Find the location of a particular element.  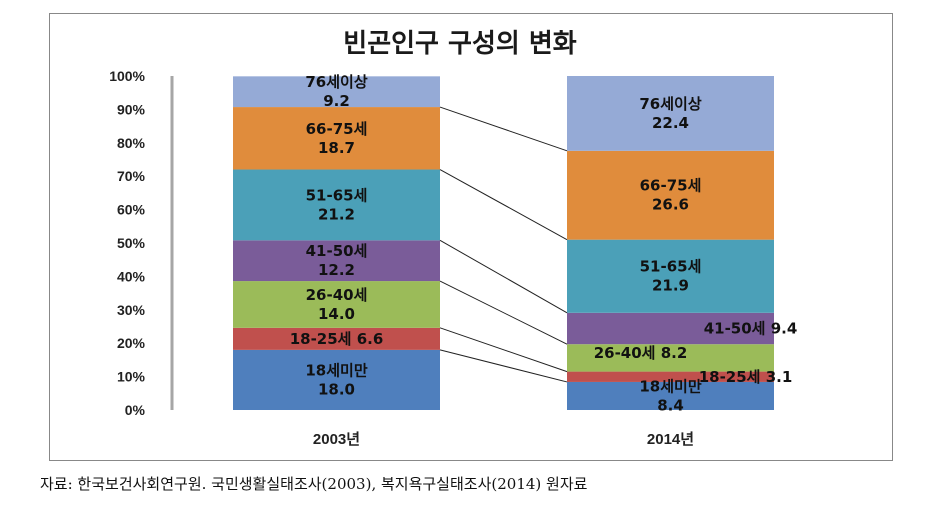

y-tick-label: 10% is located at coordinates (131, 377).